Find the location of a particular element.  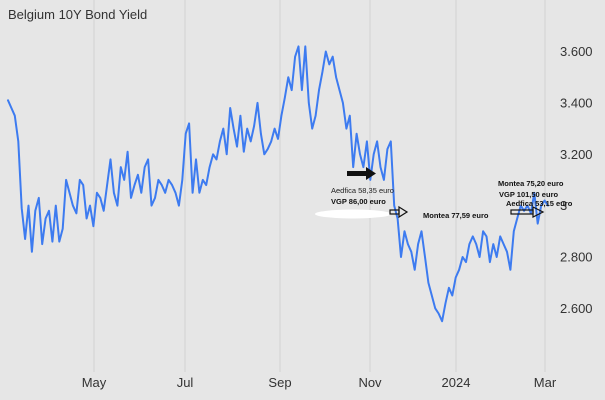

y-tick-label: 3.200 is located at coordinates (576, 154).